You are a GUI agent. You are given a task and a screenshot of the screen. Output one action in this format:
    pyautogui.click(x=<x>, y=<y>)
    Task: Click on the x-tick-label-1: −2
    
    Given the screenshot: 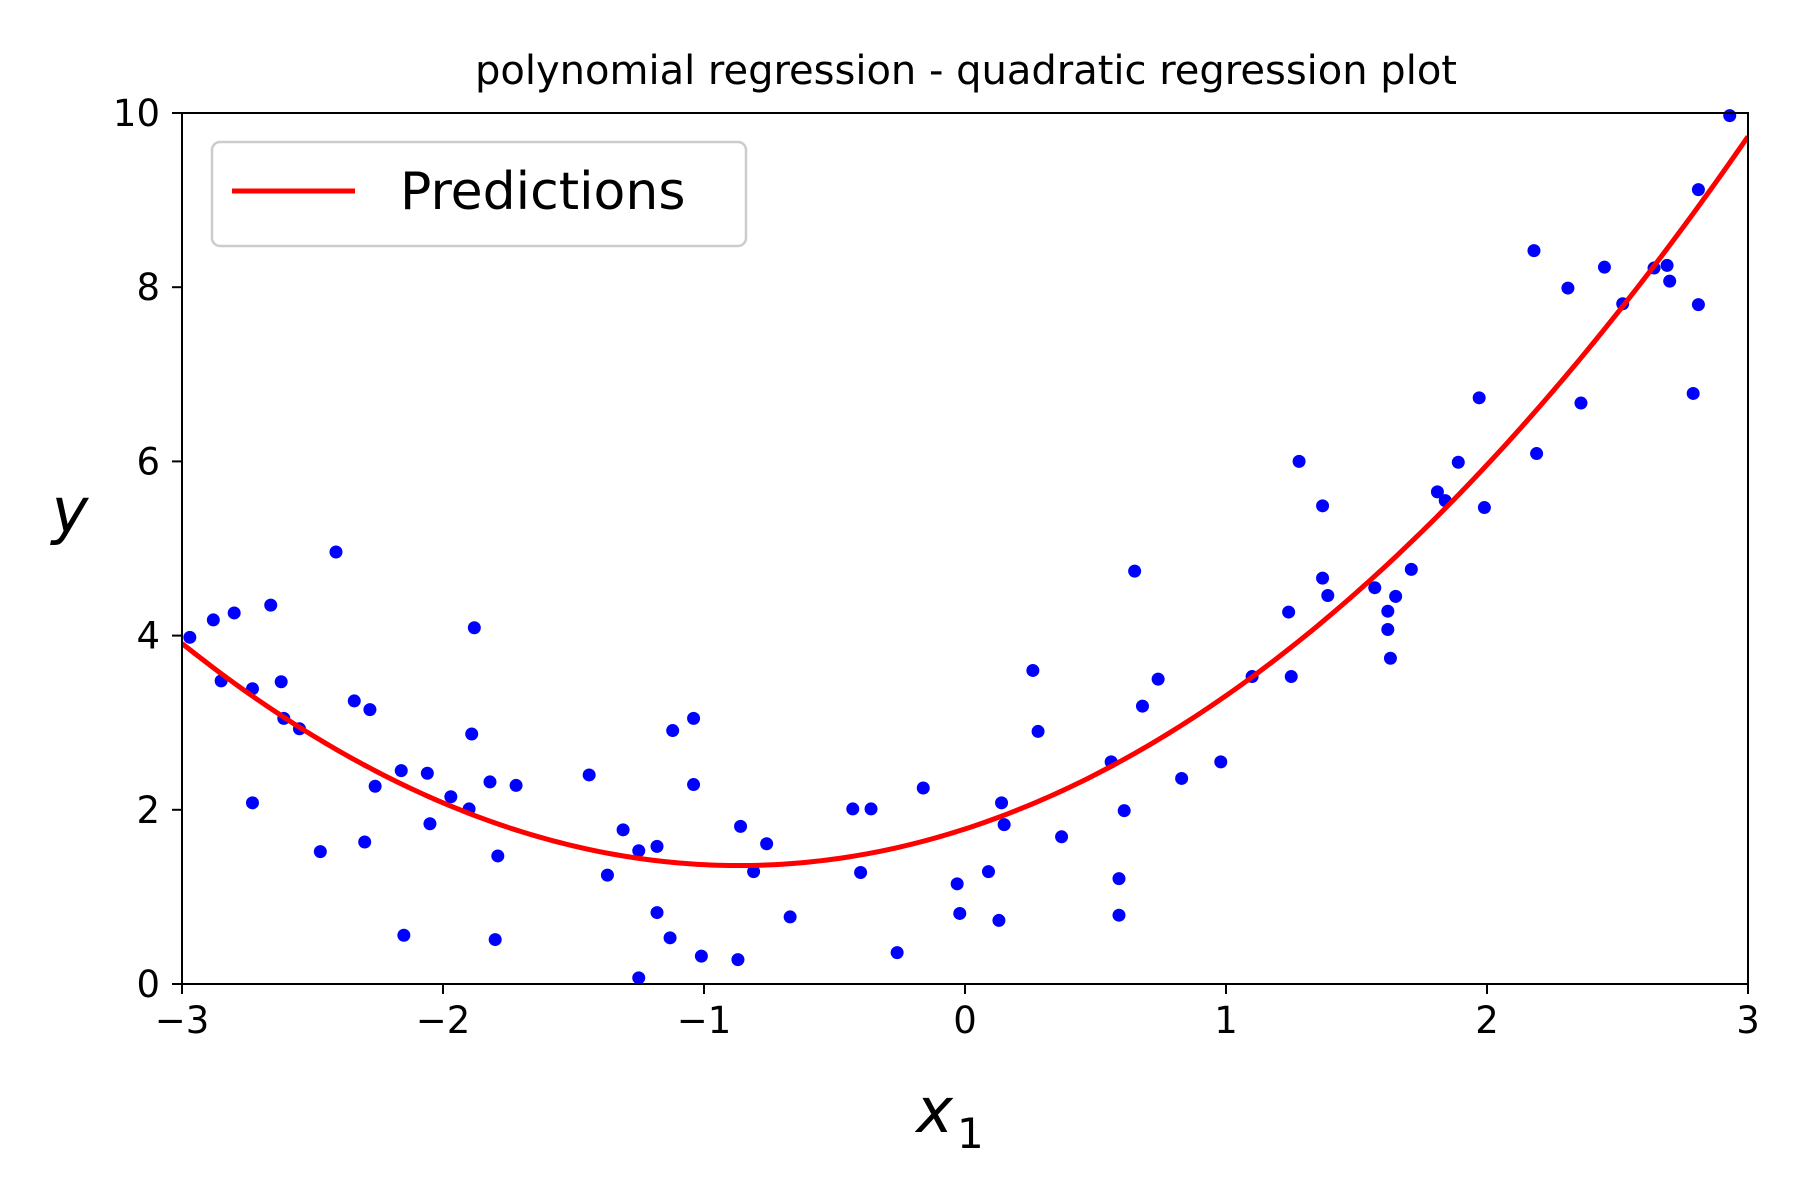 What is the action you would take?
    pyautogui.click(x=443, y=1020)
    